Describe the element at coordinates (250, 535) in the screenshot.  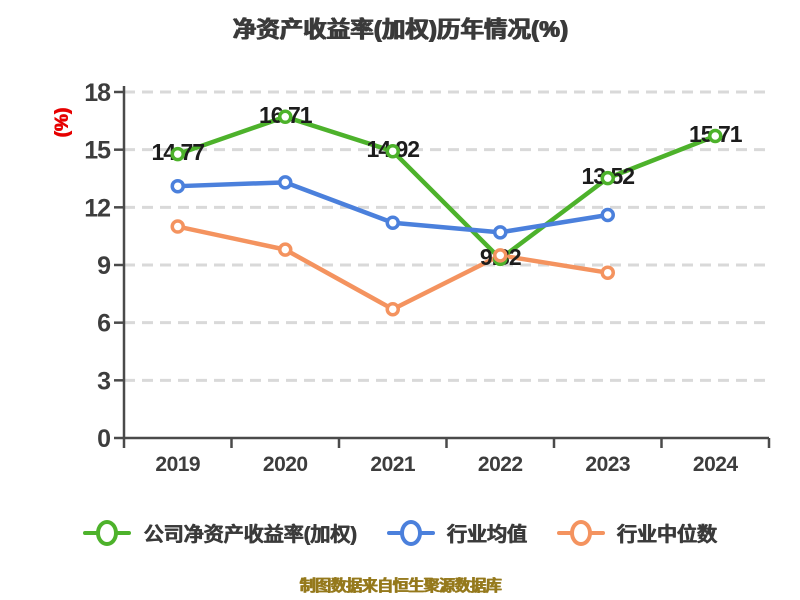
I see `legend-label: 公司净资产收益率(加权)` at that location.